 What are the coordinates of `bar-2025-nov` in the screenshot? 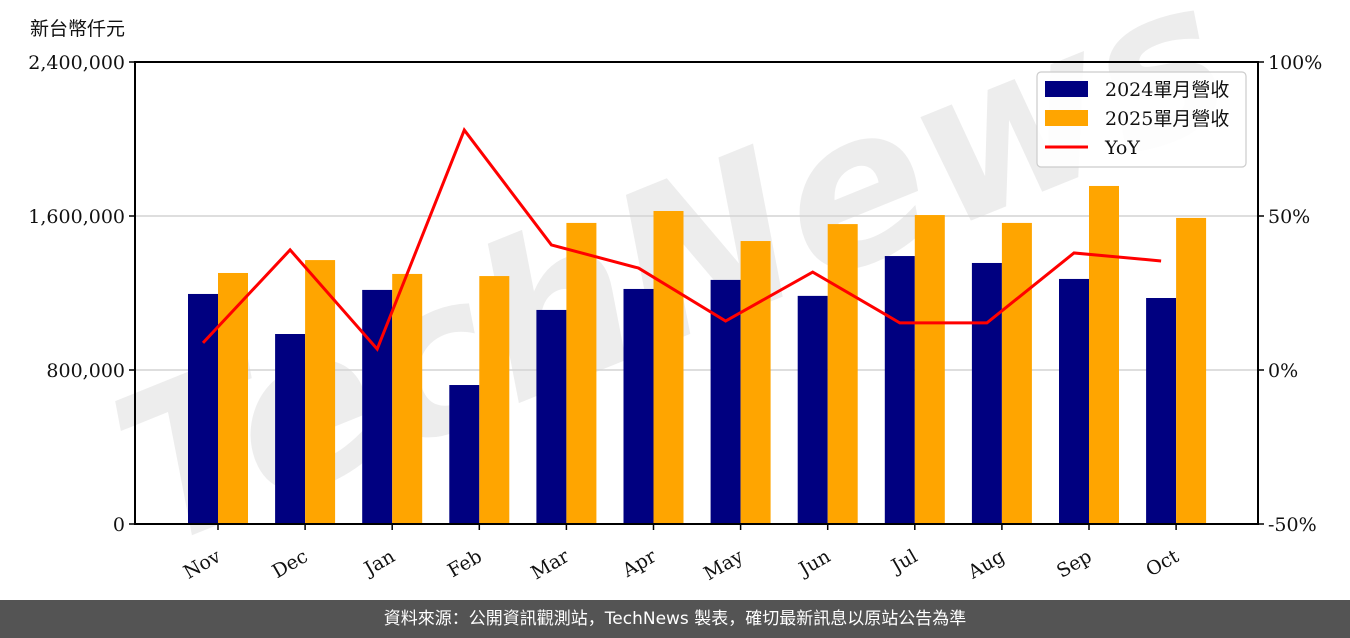 It's located at (233, 398).